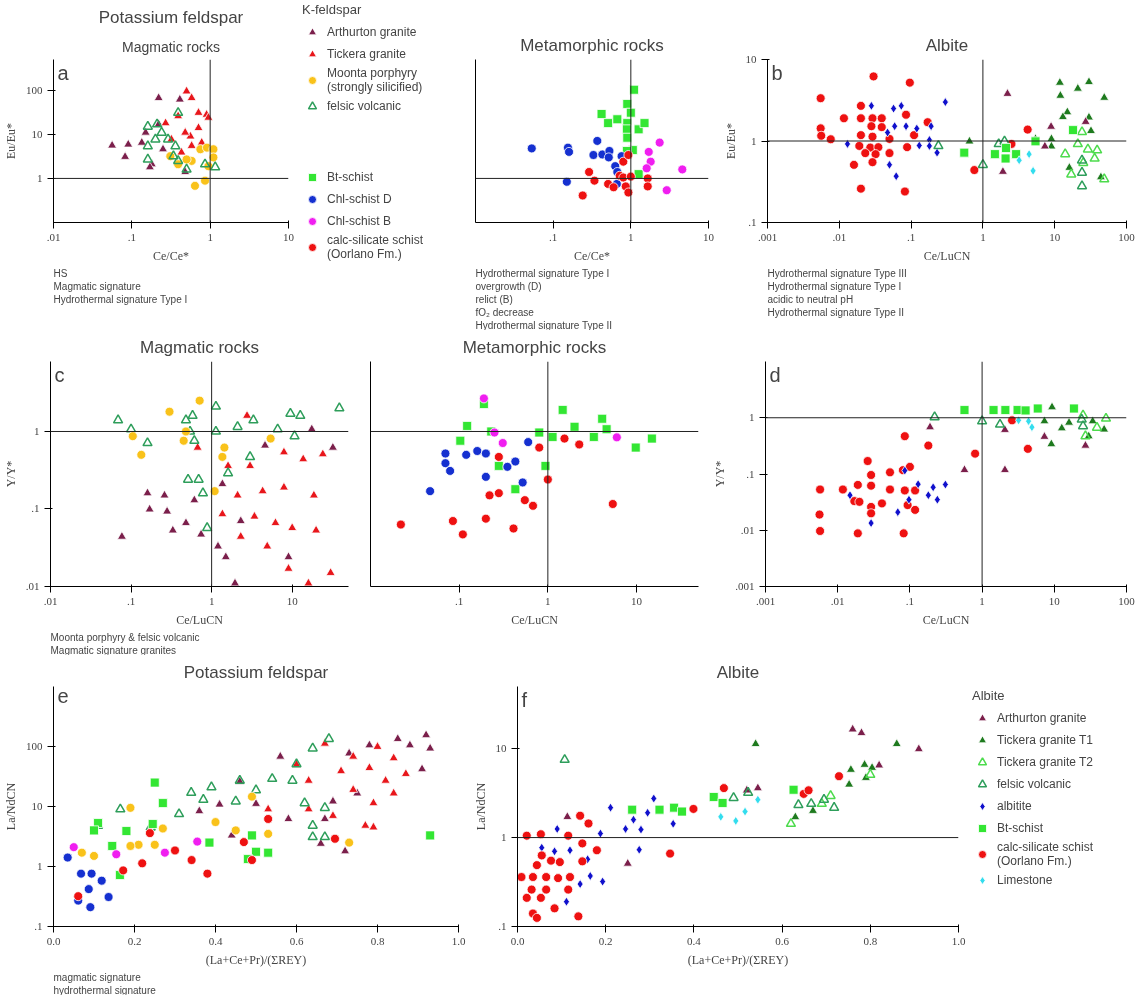 This screenshot has width=1138, height=995. What do you see at coordinates (359, 221) in the screenshot?
I see `legend-label: Chl-schist B` at bounding box center [359, 221].